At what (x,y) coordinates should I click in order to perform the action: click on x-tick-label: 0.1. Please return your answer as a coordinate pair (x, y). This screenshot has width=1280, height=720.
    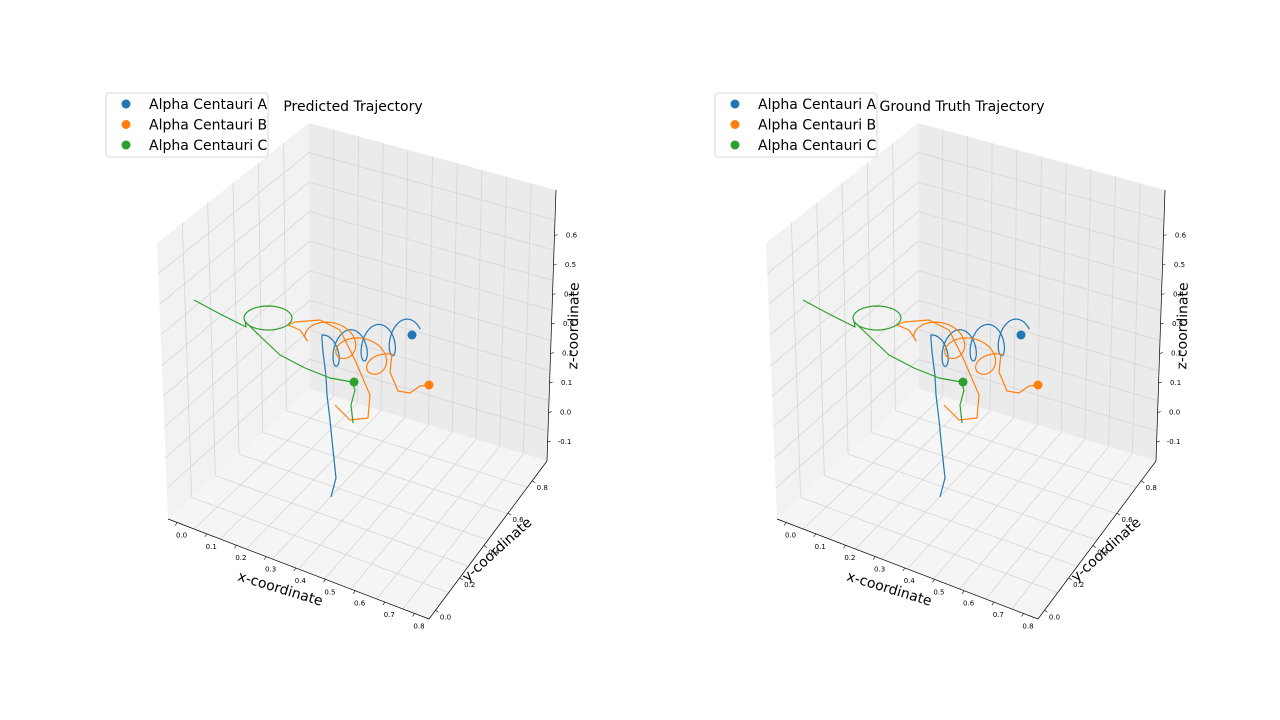
    Looking at the image, I should click on (211, 547).